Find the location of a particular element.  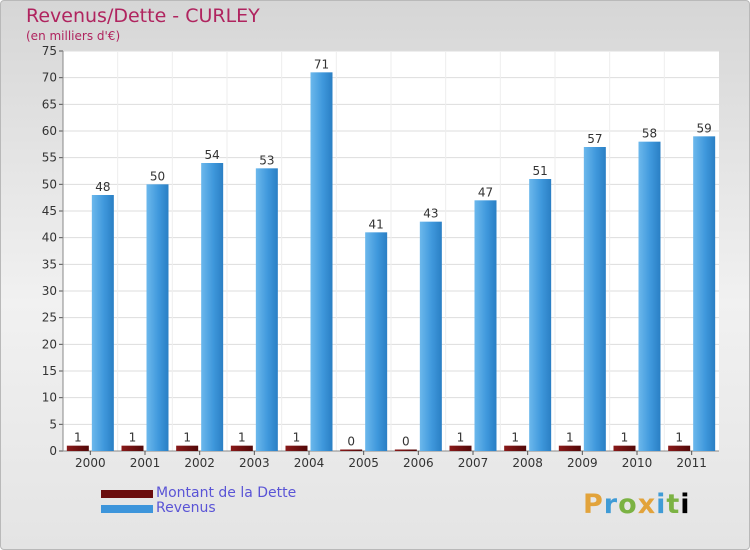

debt-bar-2009 is located at coordinates (569, 448).